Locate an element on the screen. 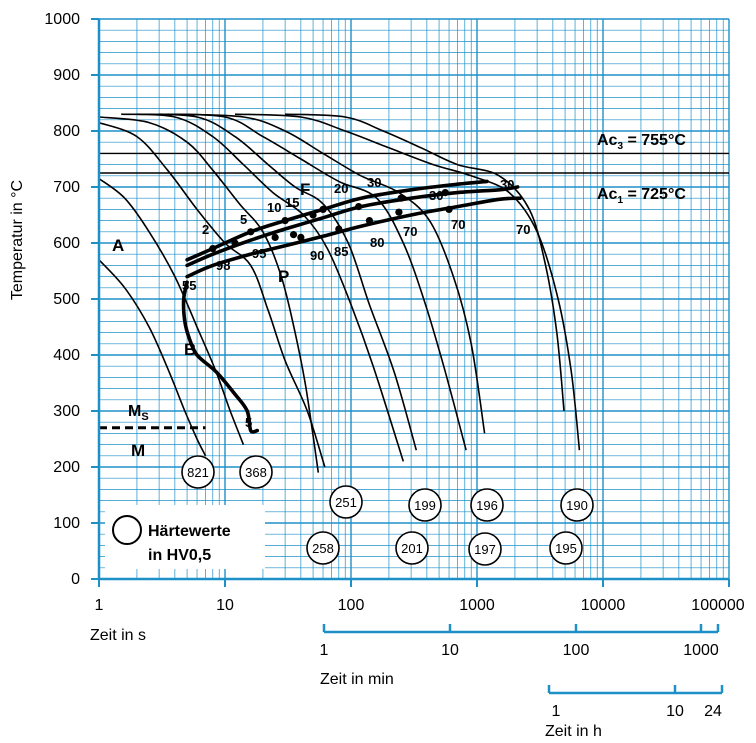 Image resolution: width=756 pixels, height=743 pixels. hardness-value: 821 is located at coordinates (198, 472).